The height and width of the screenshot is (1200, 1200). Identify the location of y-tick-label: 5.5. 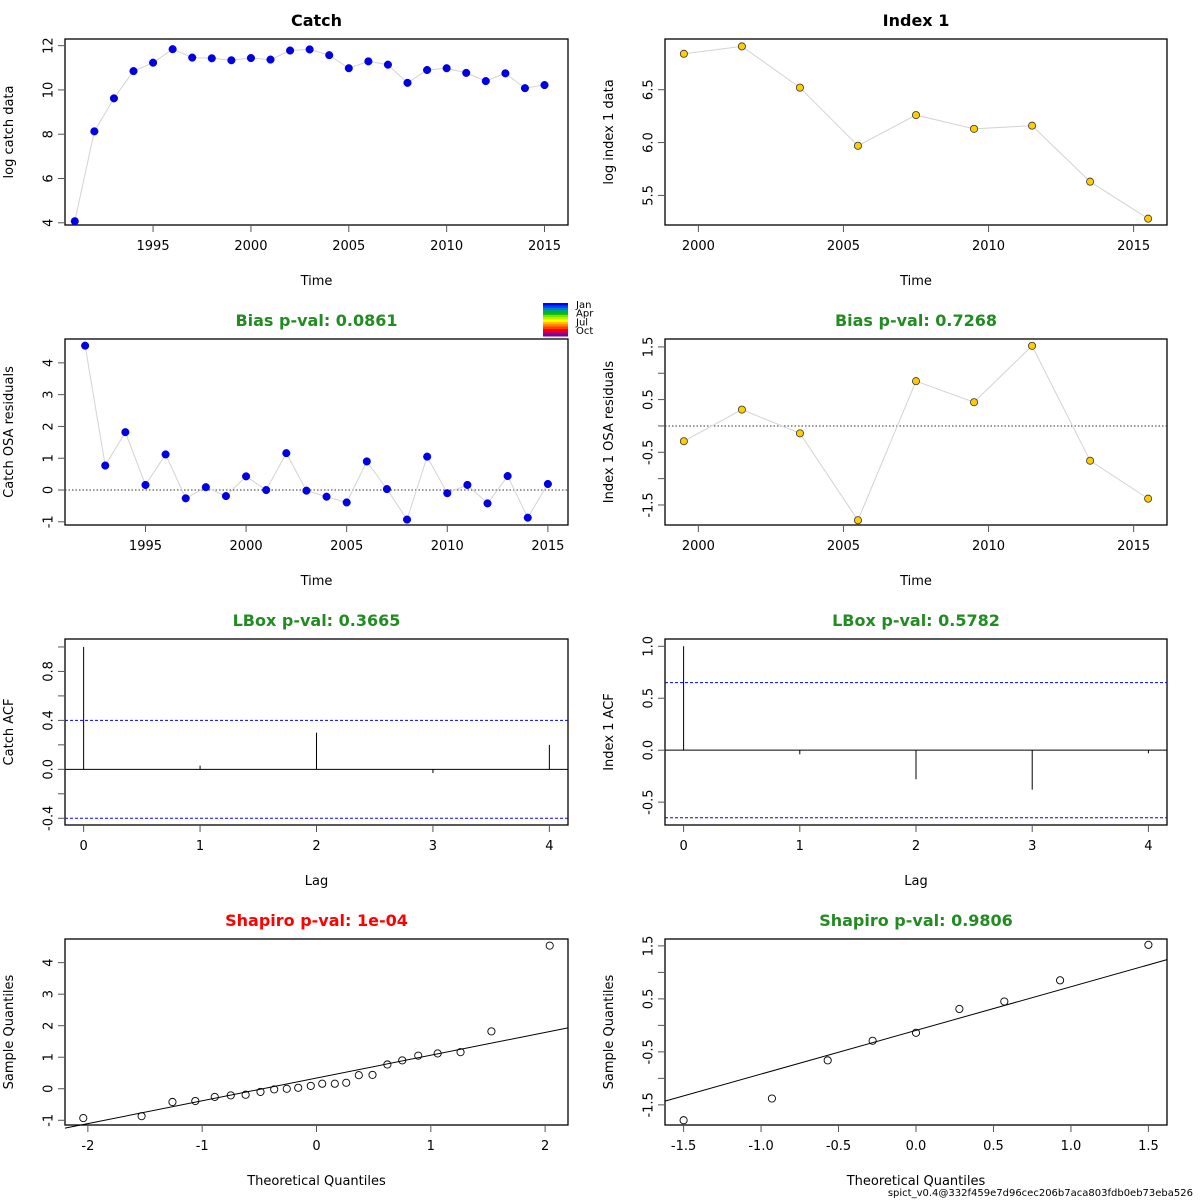
(649, 195).